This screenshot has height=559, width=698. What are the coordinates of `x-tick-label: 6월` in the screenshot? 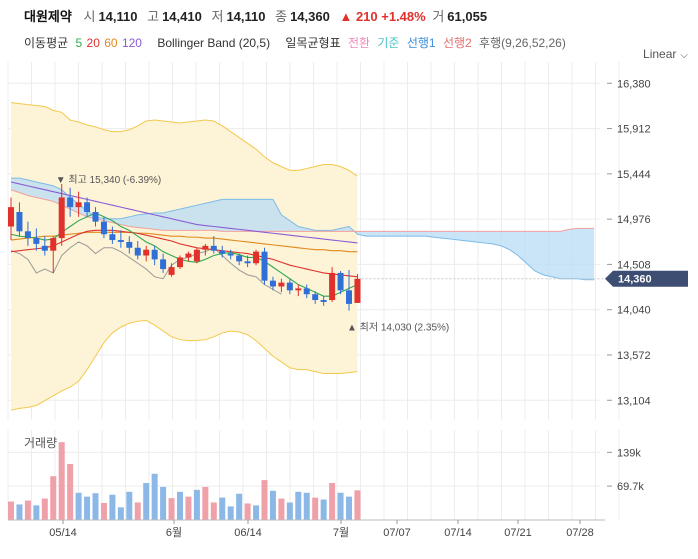 It's located at (174, 532).